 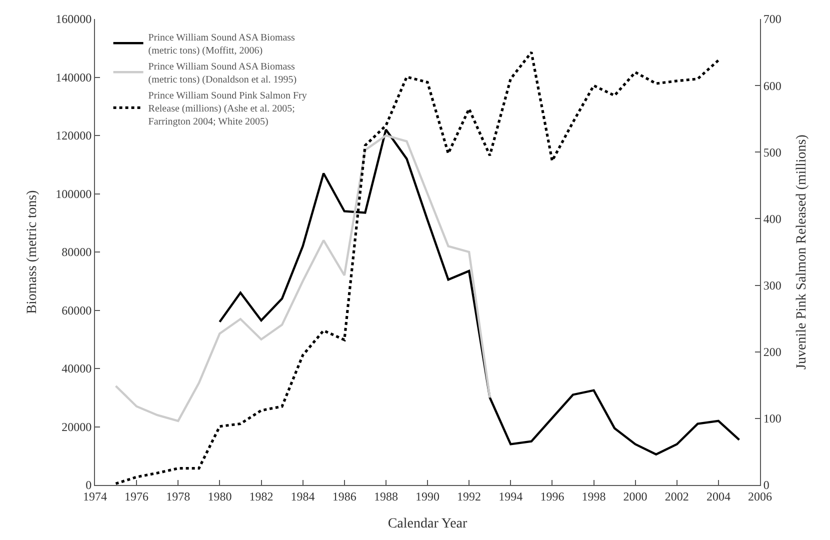 What do you see at coordinates (772, 419) in the screenshot?
I see `y2-tick-label: 100` at bounding box center [772, 419].